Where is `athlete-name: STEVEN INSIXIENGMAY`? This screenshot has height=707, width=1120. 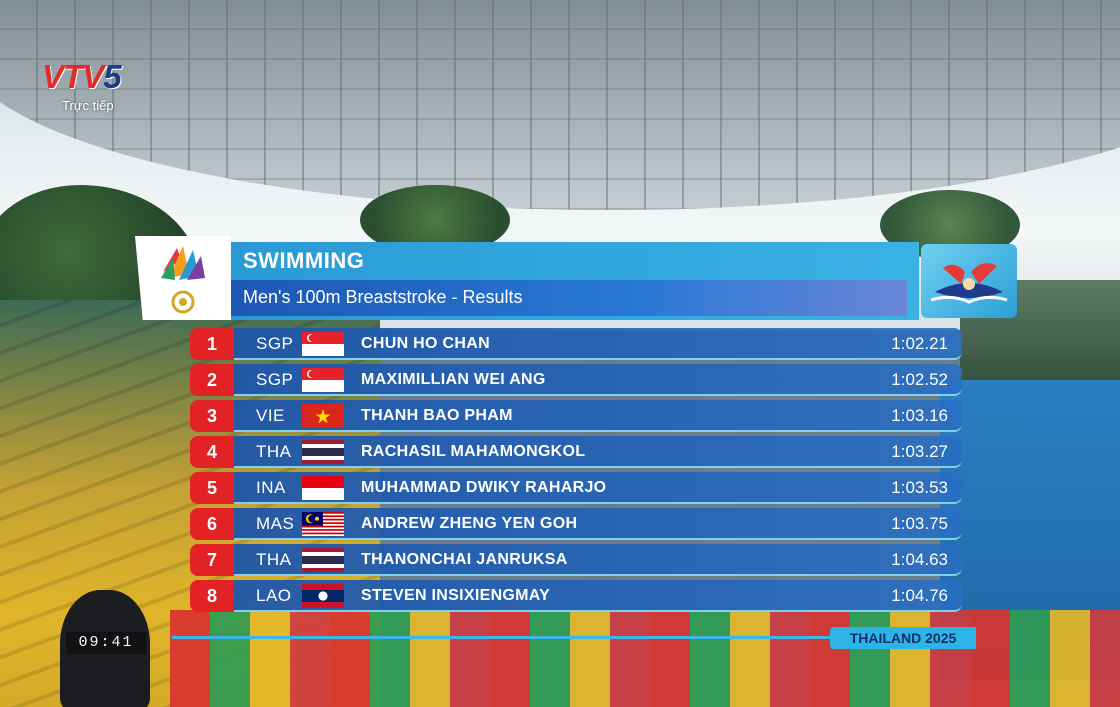 athlete-name: STEVEN INSIXIENGMAY is located at coordinates (456, 595).